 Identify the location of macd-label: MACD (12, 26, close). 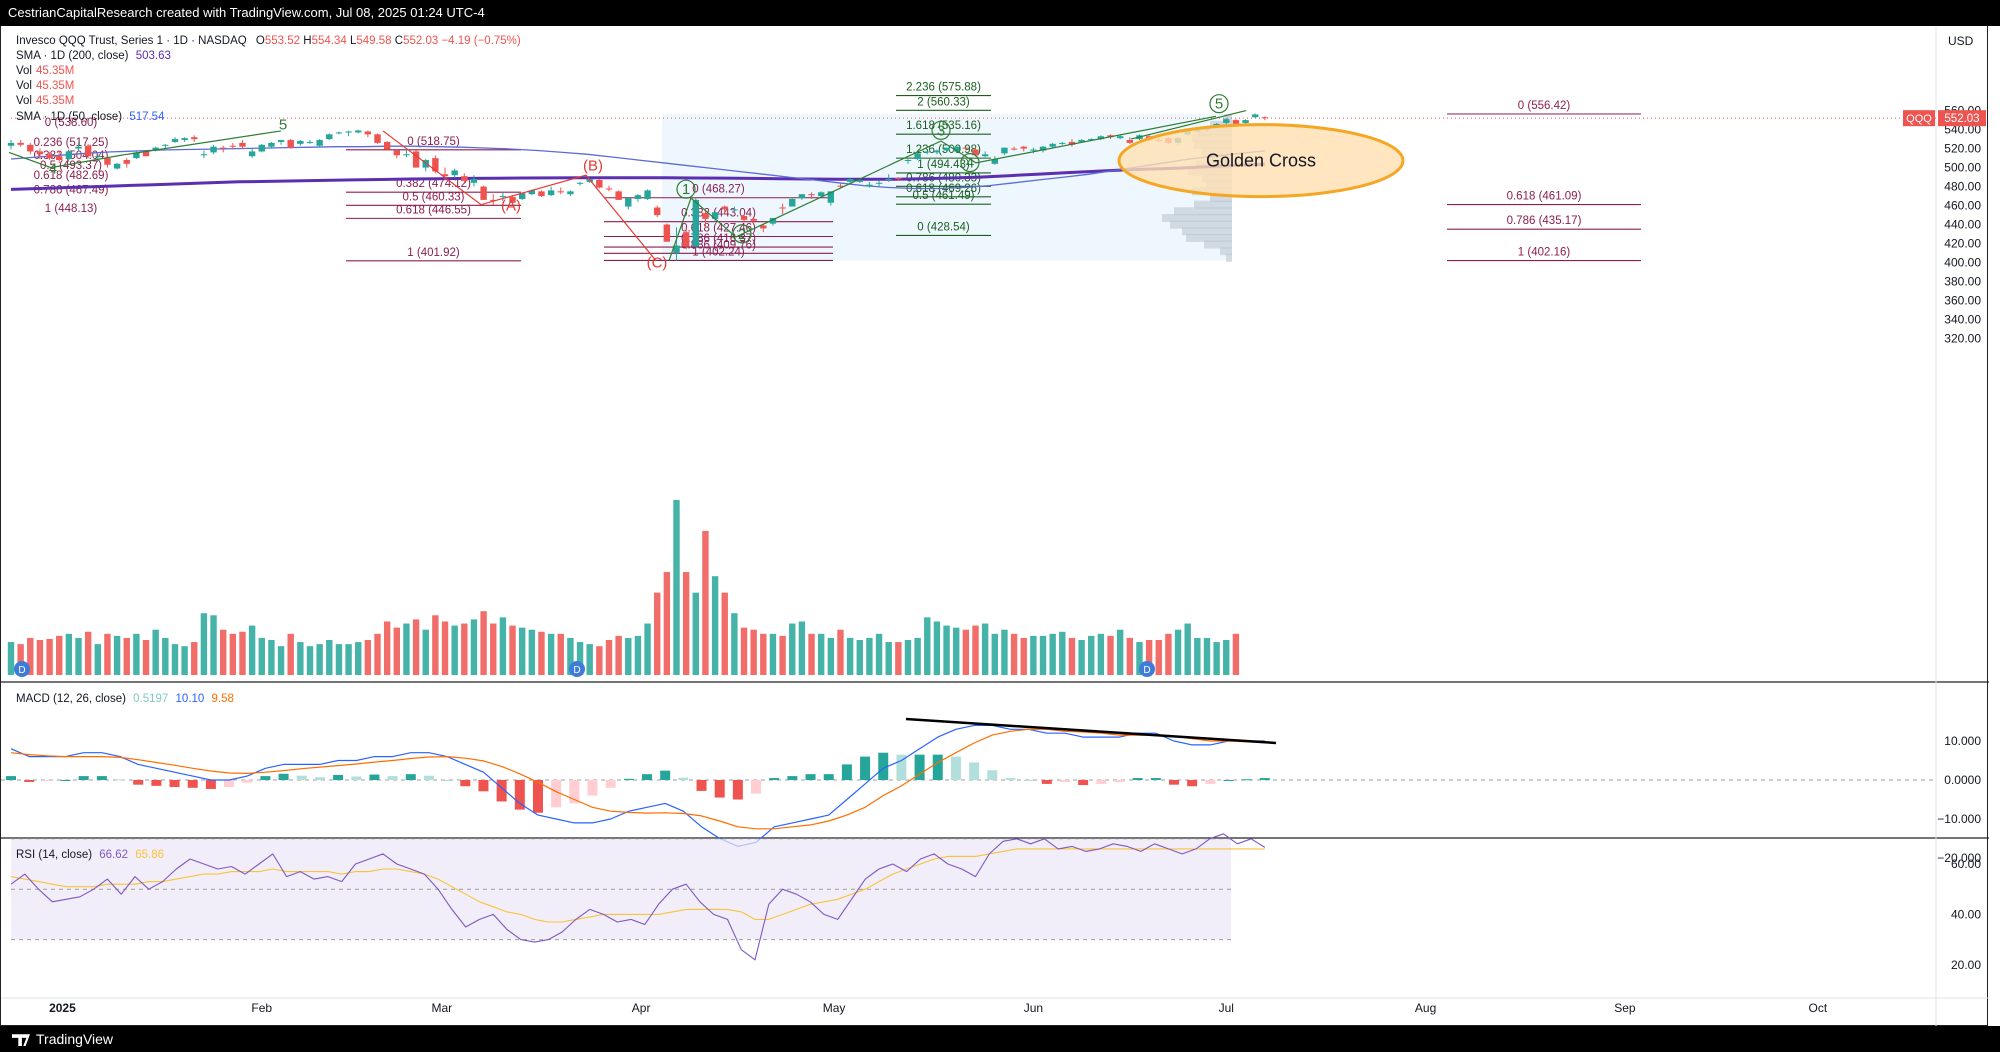
(71, 699).